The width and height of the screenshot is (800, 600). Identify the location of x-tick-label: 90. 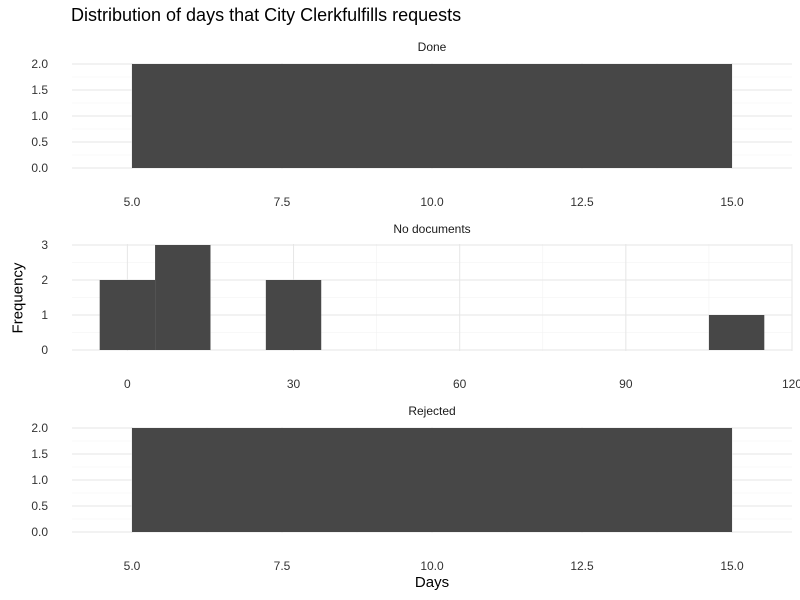
(626, 384).